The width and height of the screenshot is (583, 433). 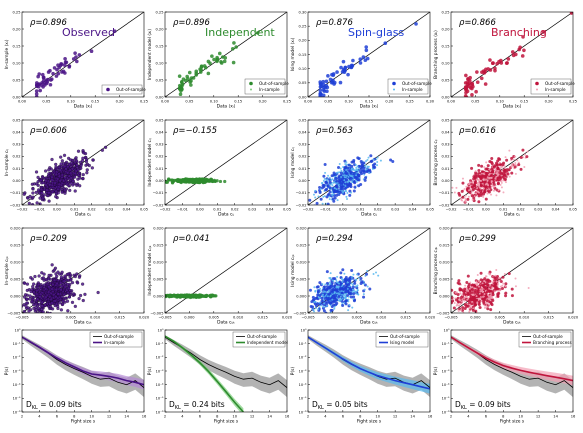 I want to click on x-tick-label: 4, so click(x=325, y=417).